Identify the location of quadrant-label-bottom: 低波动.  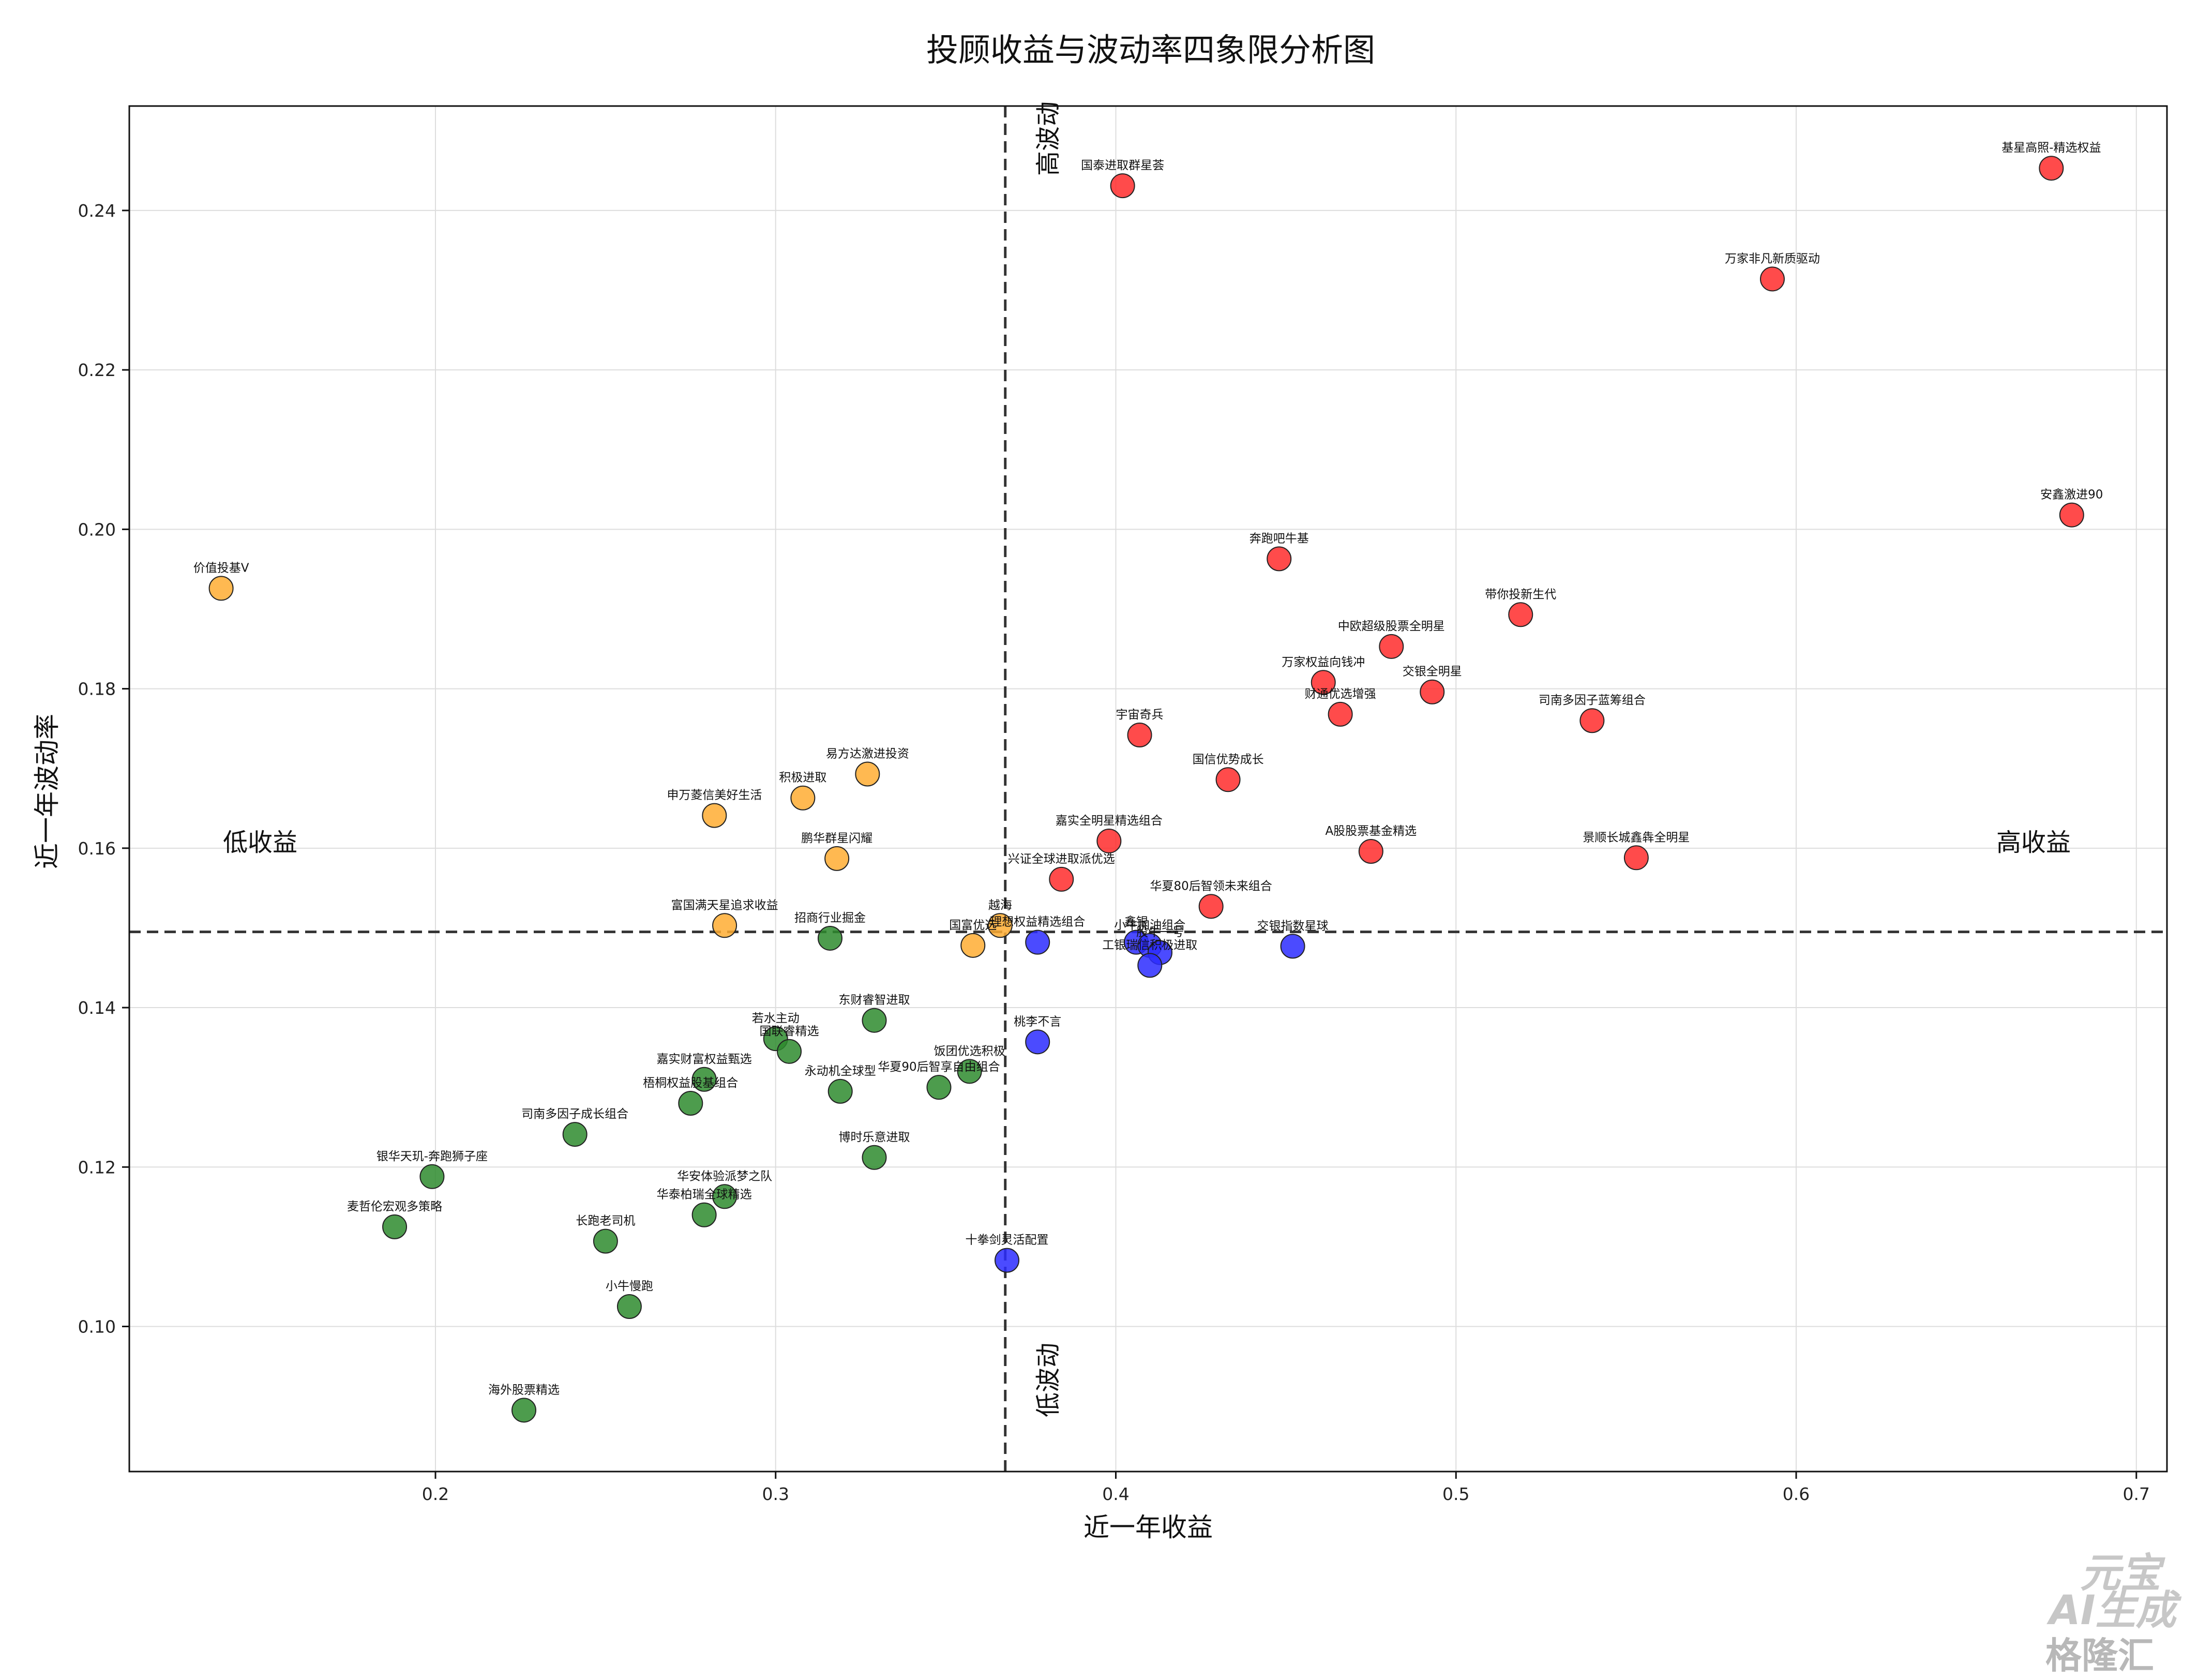
(1049, 1380).